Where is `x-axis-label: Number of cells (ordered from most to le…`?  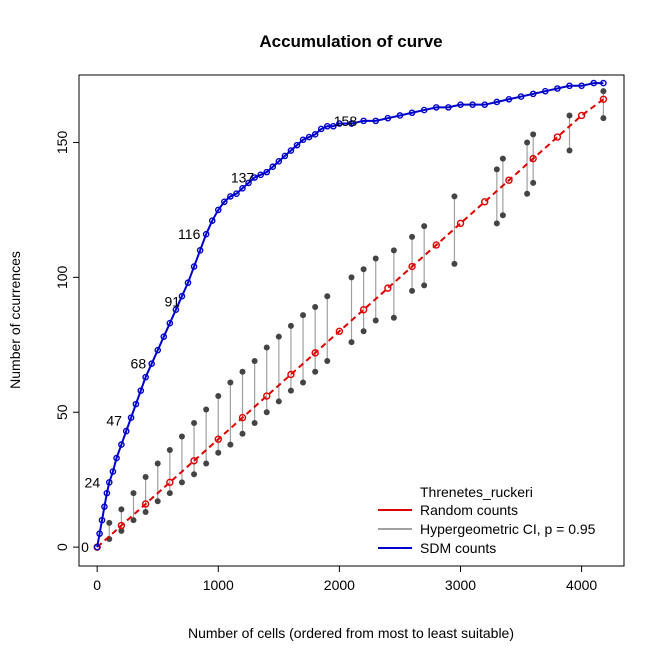 x-axis-label: Number of cells (ordered from most to le… is located at coordinates (351, 633).